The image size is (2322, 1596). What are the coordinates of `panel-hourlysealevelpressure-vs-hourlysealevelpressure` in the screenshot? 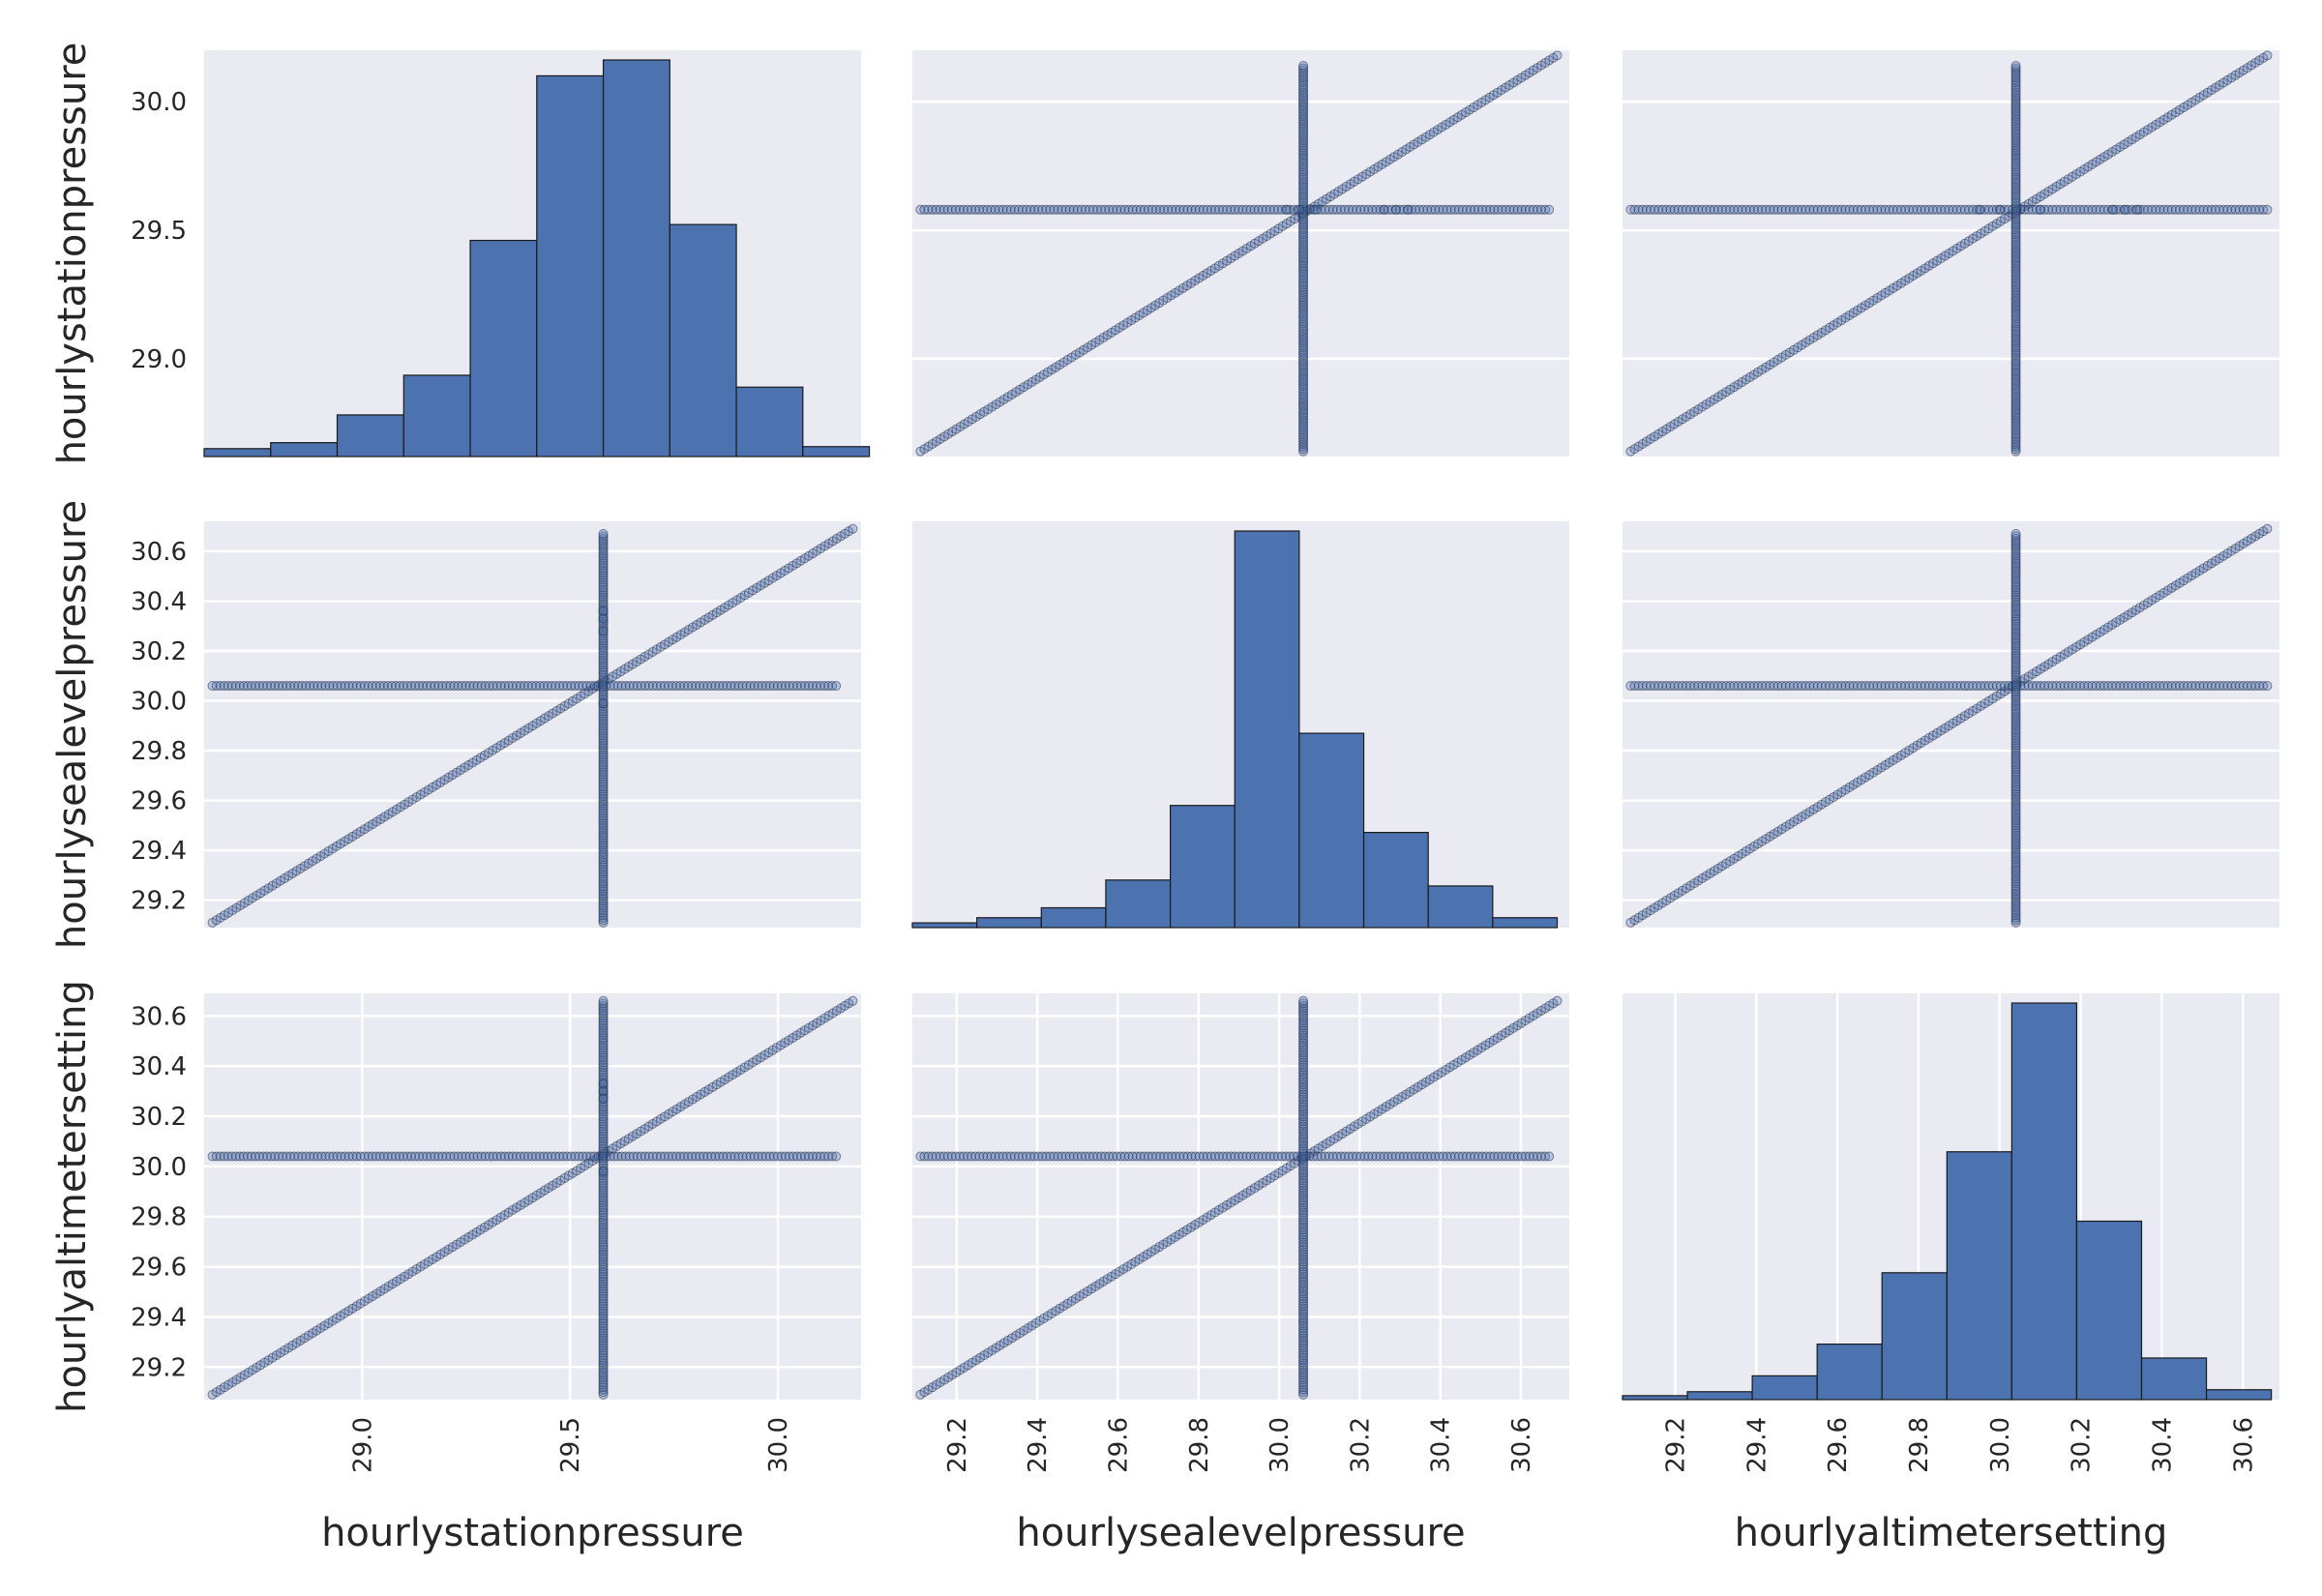 It's located at (1240, 725).